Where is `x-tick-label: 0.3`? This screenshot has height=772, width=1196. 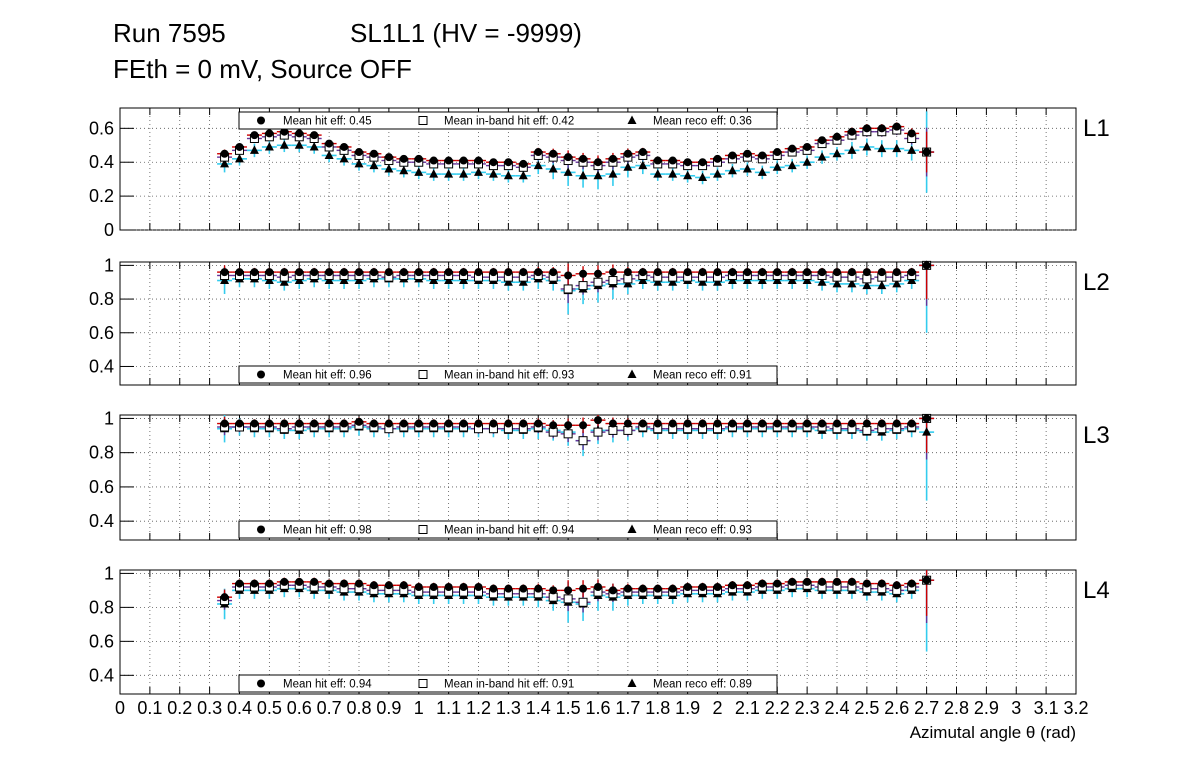 x-tick-label: 0.3 is located at coordinates (209, 708).